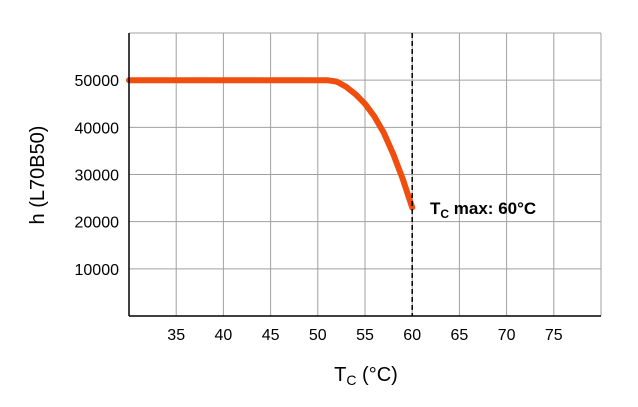 This screenshot has width=638, height=407. What do you see at coordinates (365, 335) in the screenshot?
I see `x-tick-label: 55` at bounding box center [365, 335].